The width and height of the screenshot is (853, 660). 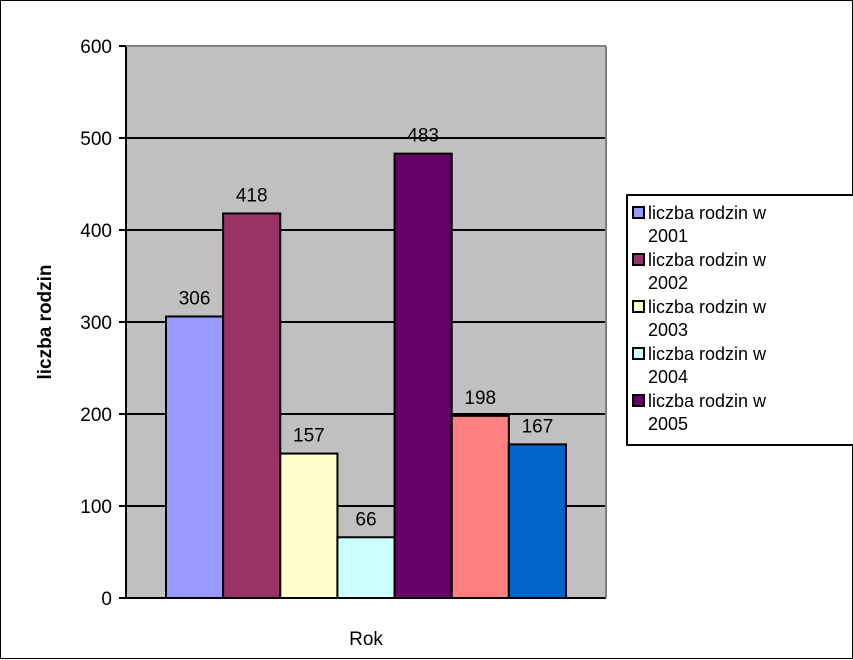 What do you see at coordinates (538, 426) in the screenshot?
I see `data-label: 167` at bounding box center [538, 426].